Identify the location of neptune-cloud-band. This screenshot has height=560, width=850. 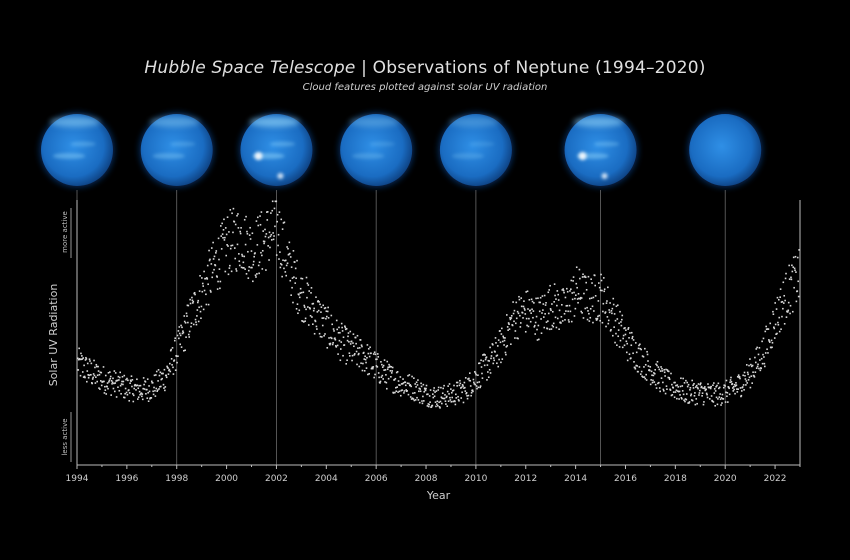
(374, 122).